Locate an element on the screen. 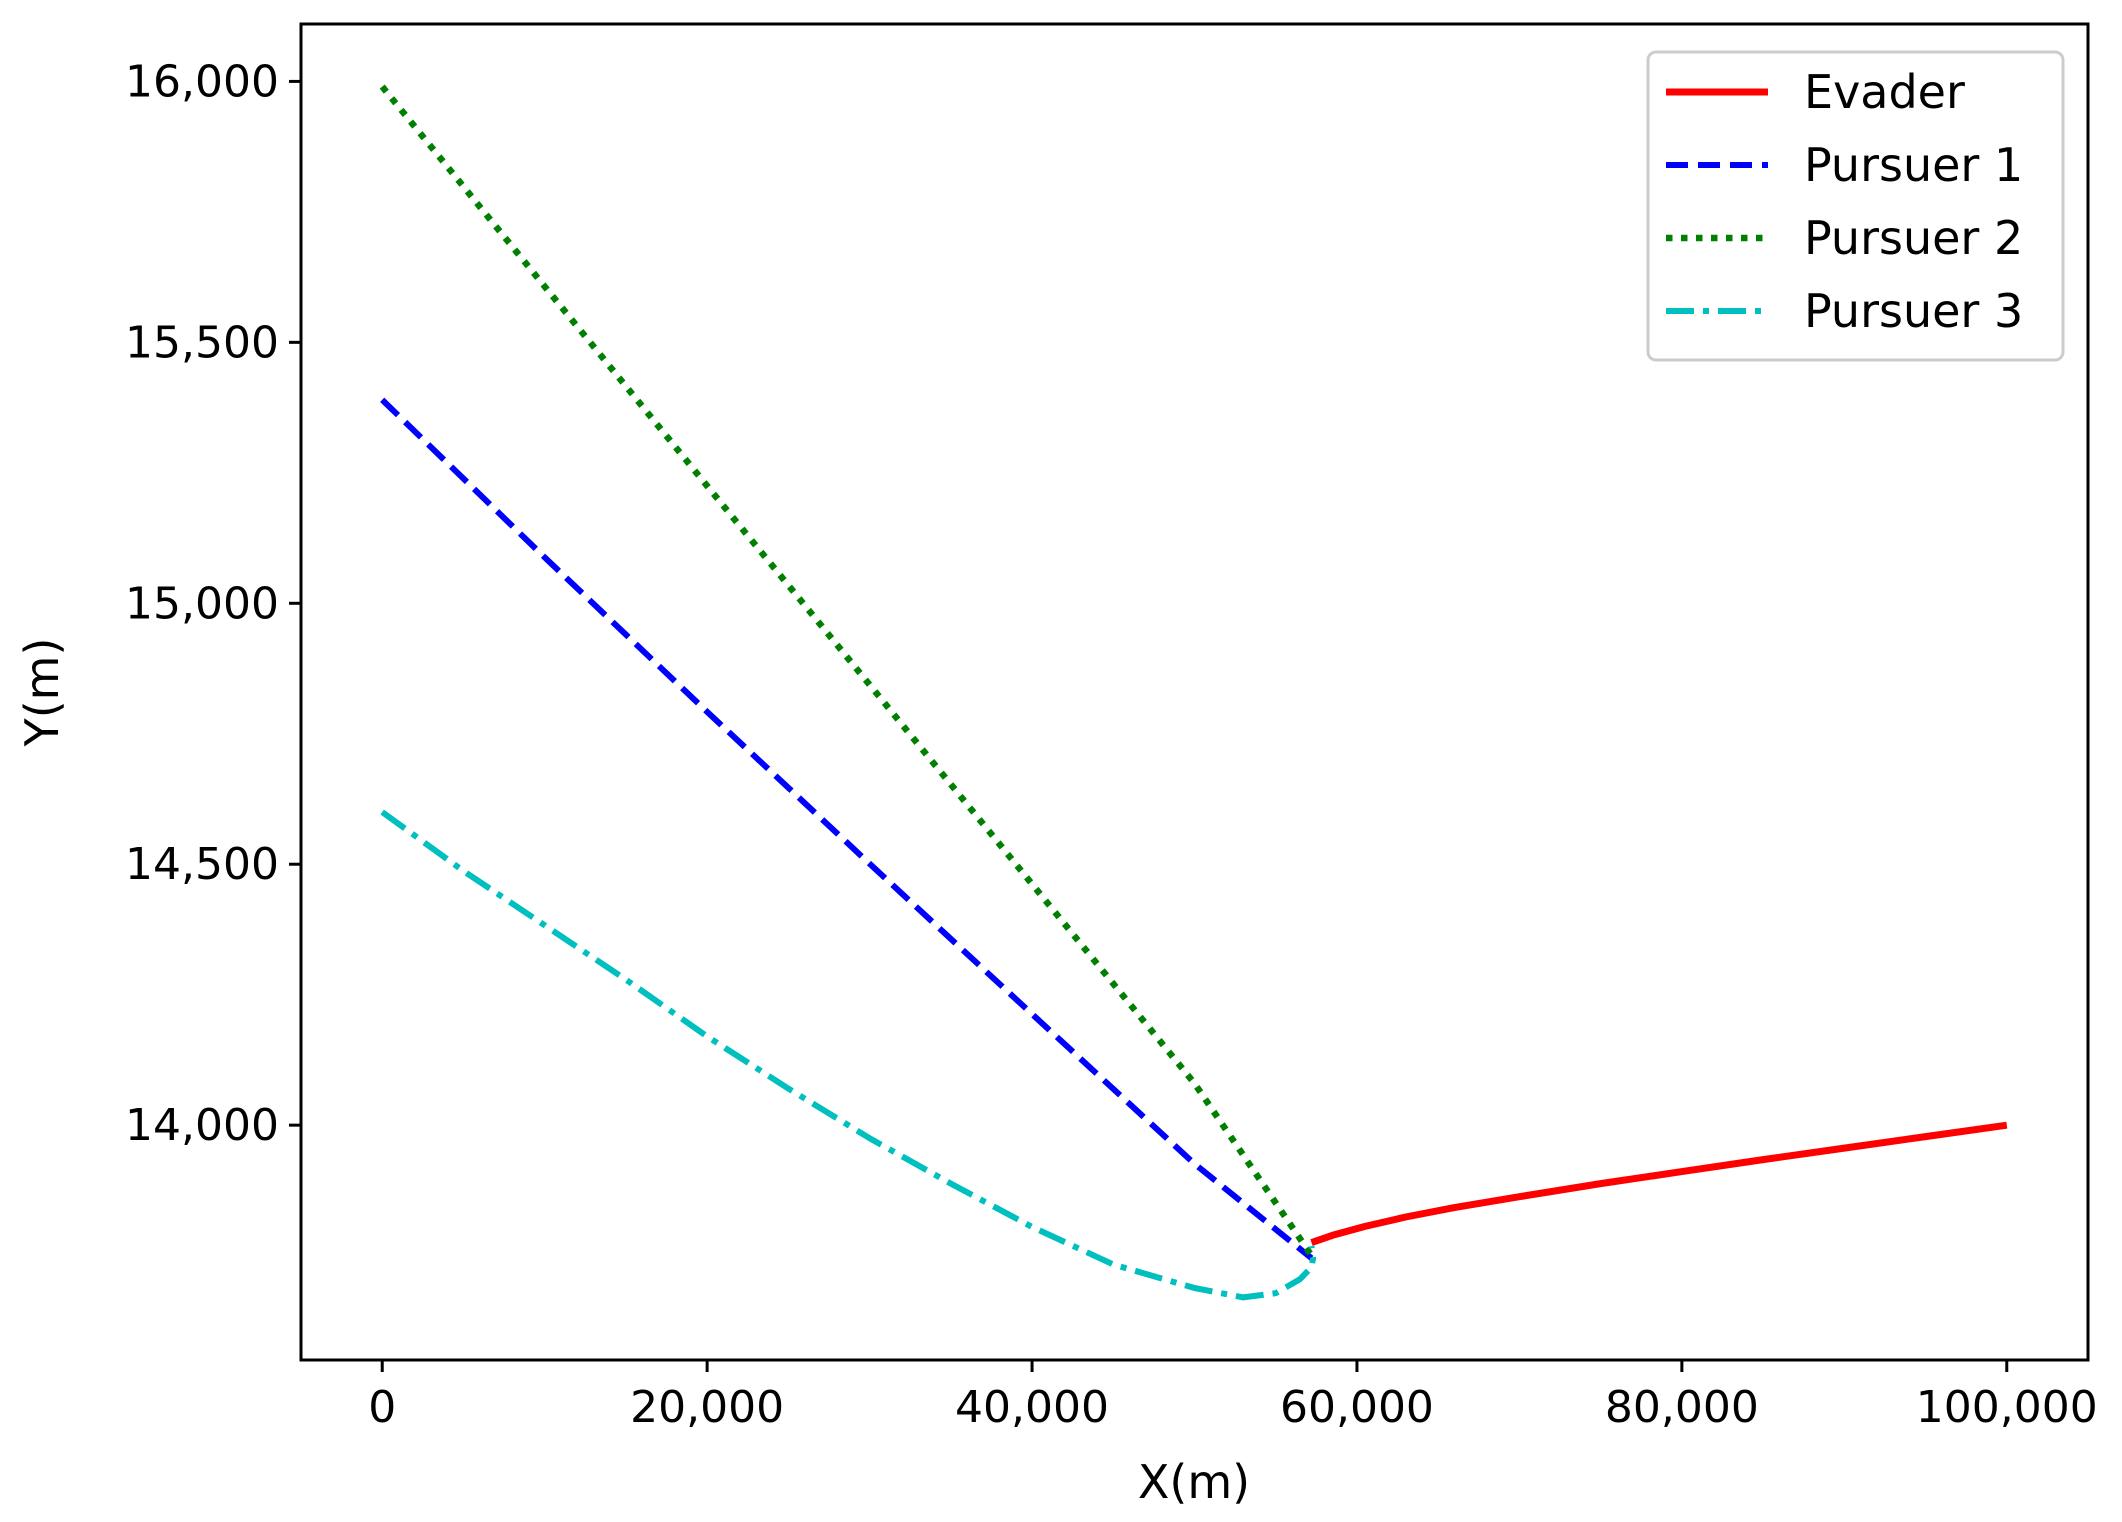  x-tick-label: 60,000 is located at coordinates (1357, 1407).